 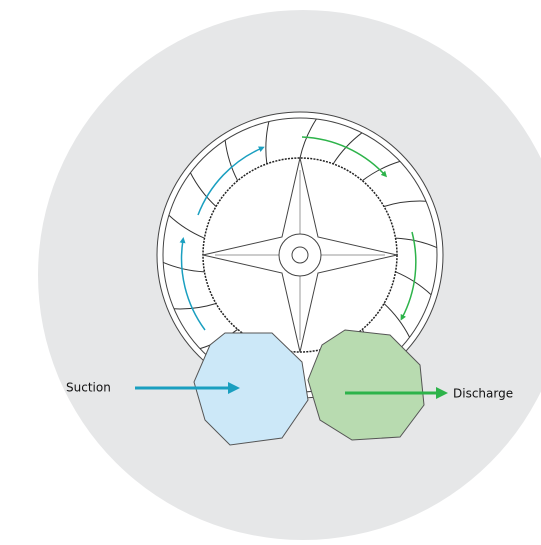 What do you see at coordinates (442, 393) in the screenshot?
I see `discharge-arrow-head` at bounding box center [442, 393].